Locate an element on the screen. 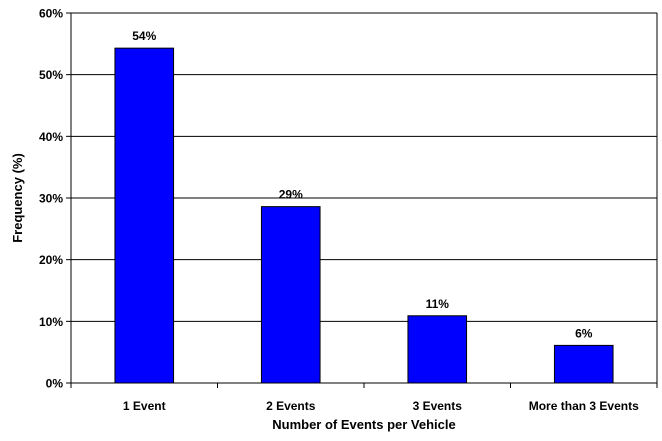 This screenshot has width=662, height=441. data-label: 11% is located at coordinates (438, 304).